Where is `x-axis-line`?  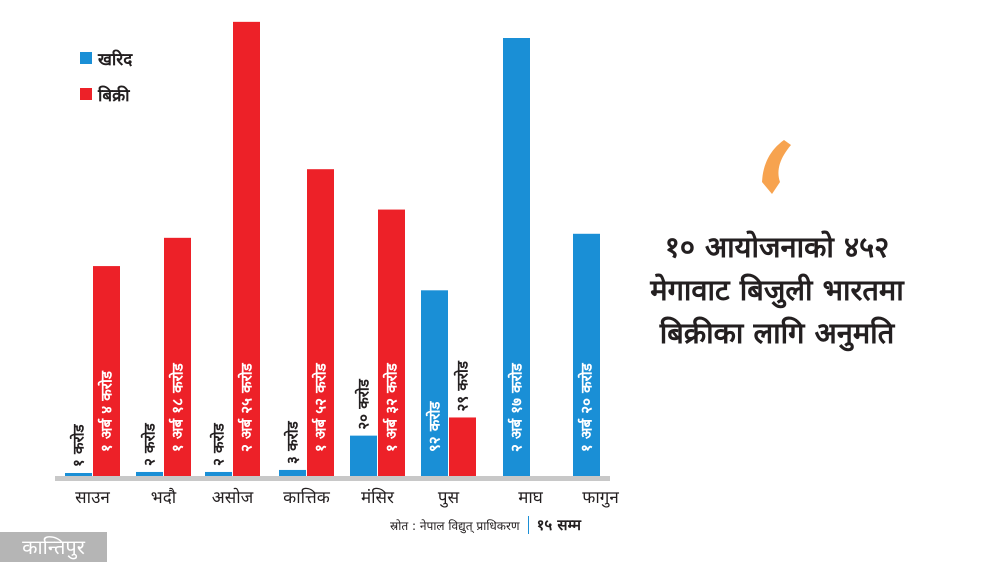 x-axis-line is located at coordinates (332, 478).